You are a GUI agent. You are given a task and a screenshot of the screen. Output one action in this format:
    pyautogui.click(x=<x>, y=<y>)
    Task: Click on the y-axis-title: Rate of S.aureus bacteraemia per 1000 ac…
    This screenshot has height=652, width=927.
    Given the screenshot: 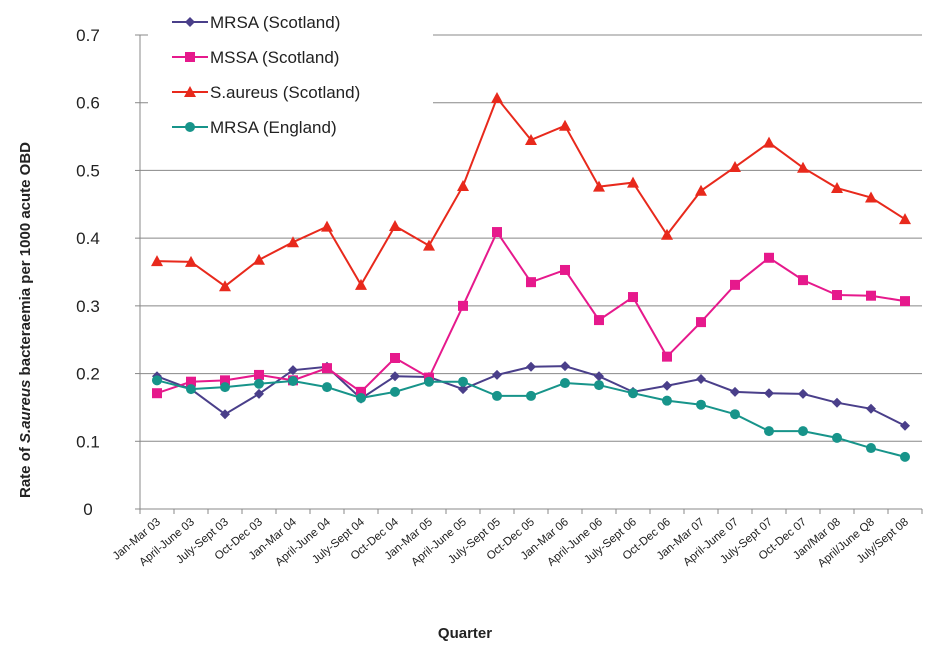 What is the action you would take?
    pyautogui.click(x=25, y=320)
    